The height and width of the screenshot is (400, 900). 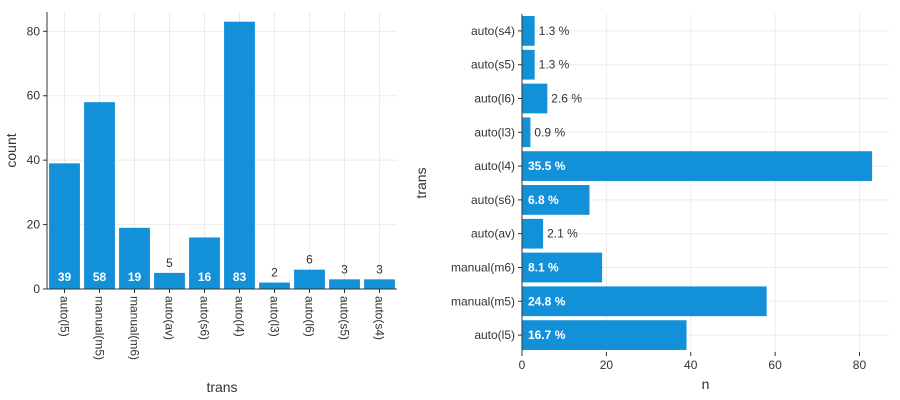 What do you see at coordinates (562, 234) in the screenshot?
I see `right-bar-data-label: 2.1 %` at bounding box center [562, 234].